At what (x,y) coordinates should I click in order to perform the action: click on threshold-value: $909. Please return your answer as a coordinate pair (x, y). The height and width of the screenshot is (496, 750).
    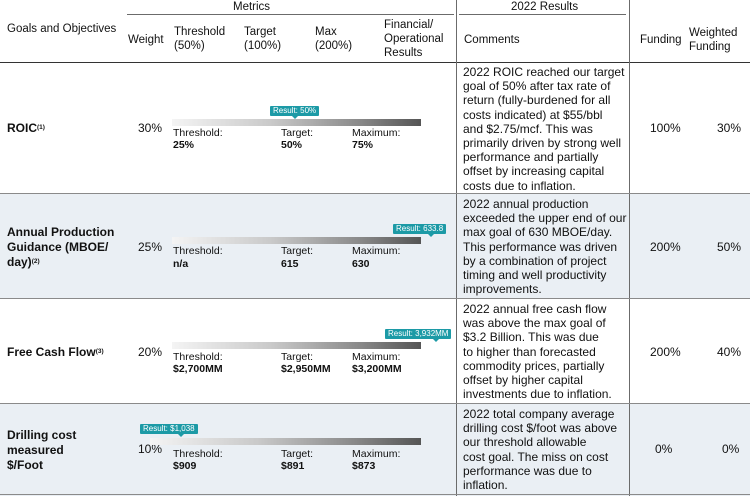
    Looking at the image, I should click on (185, 466).